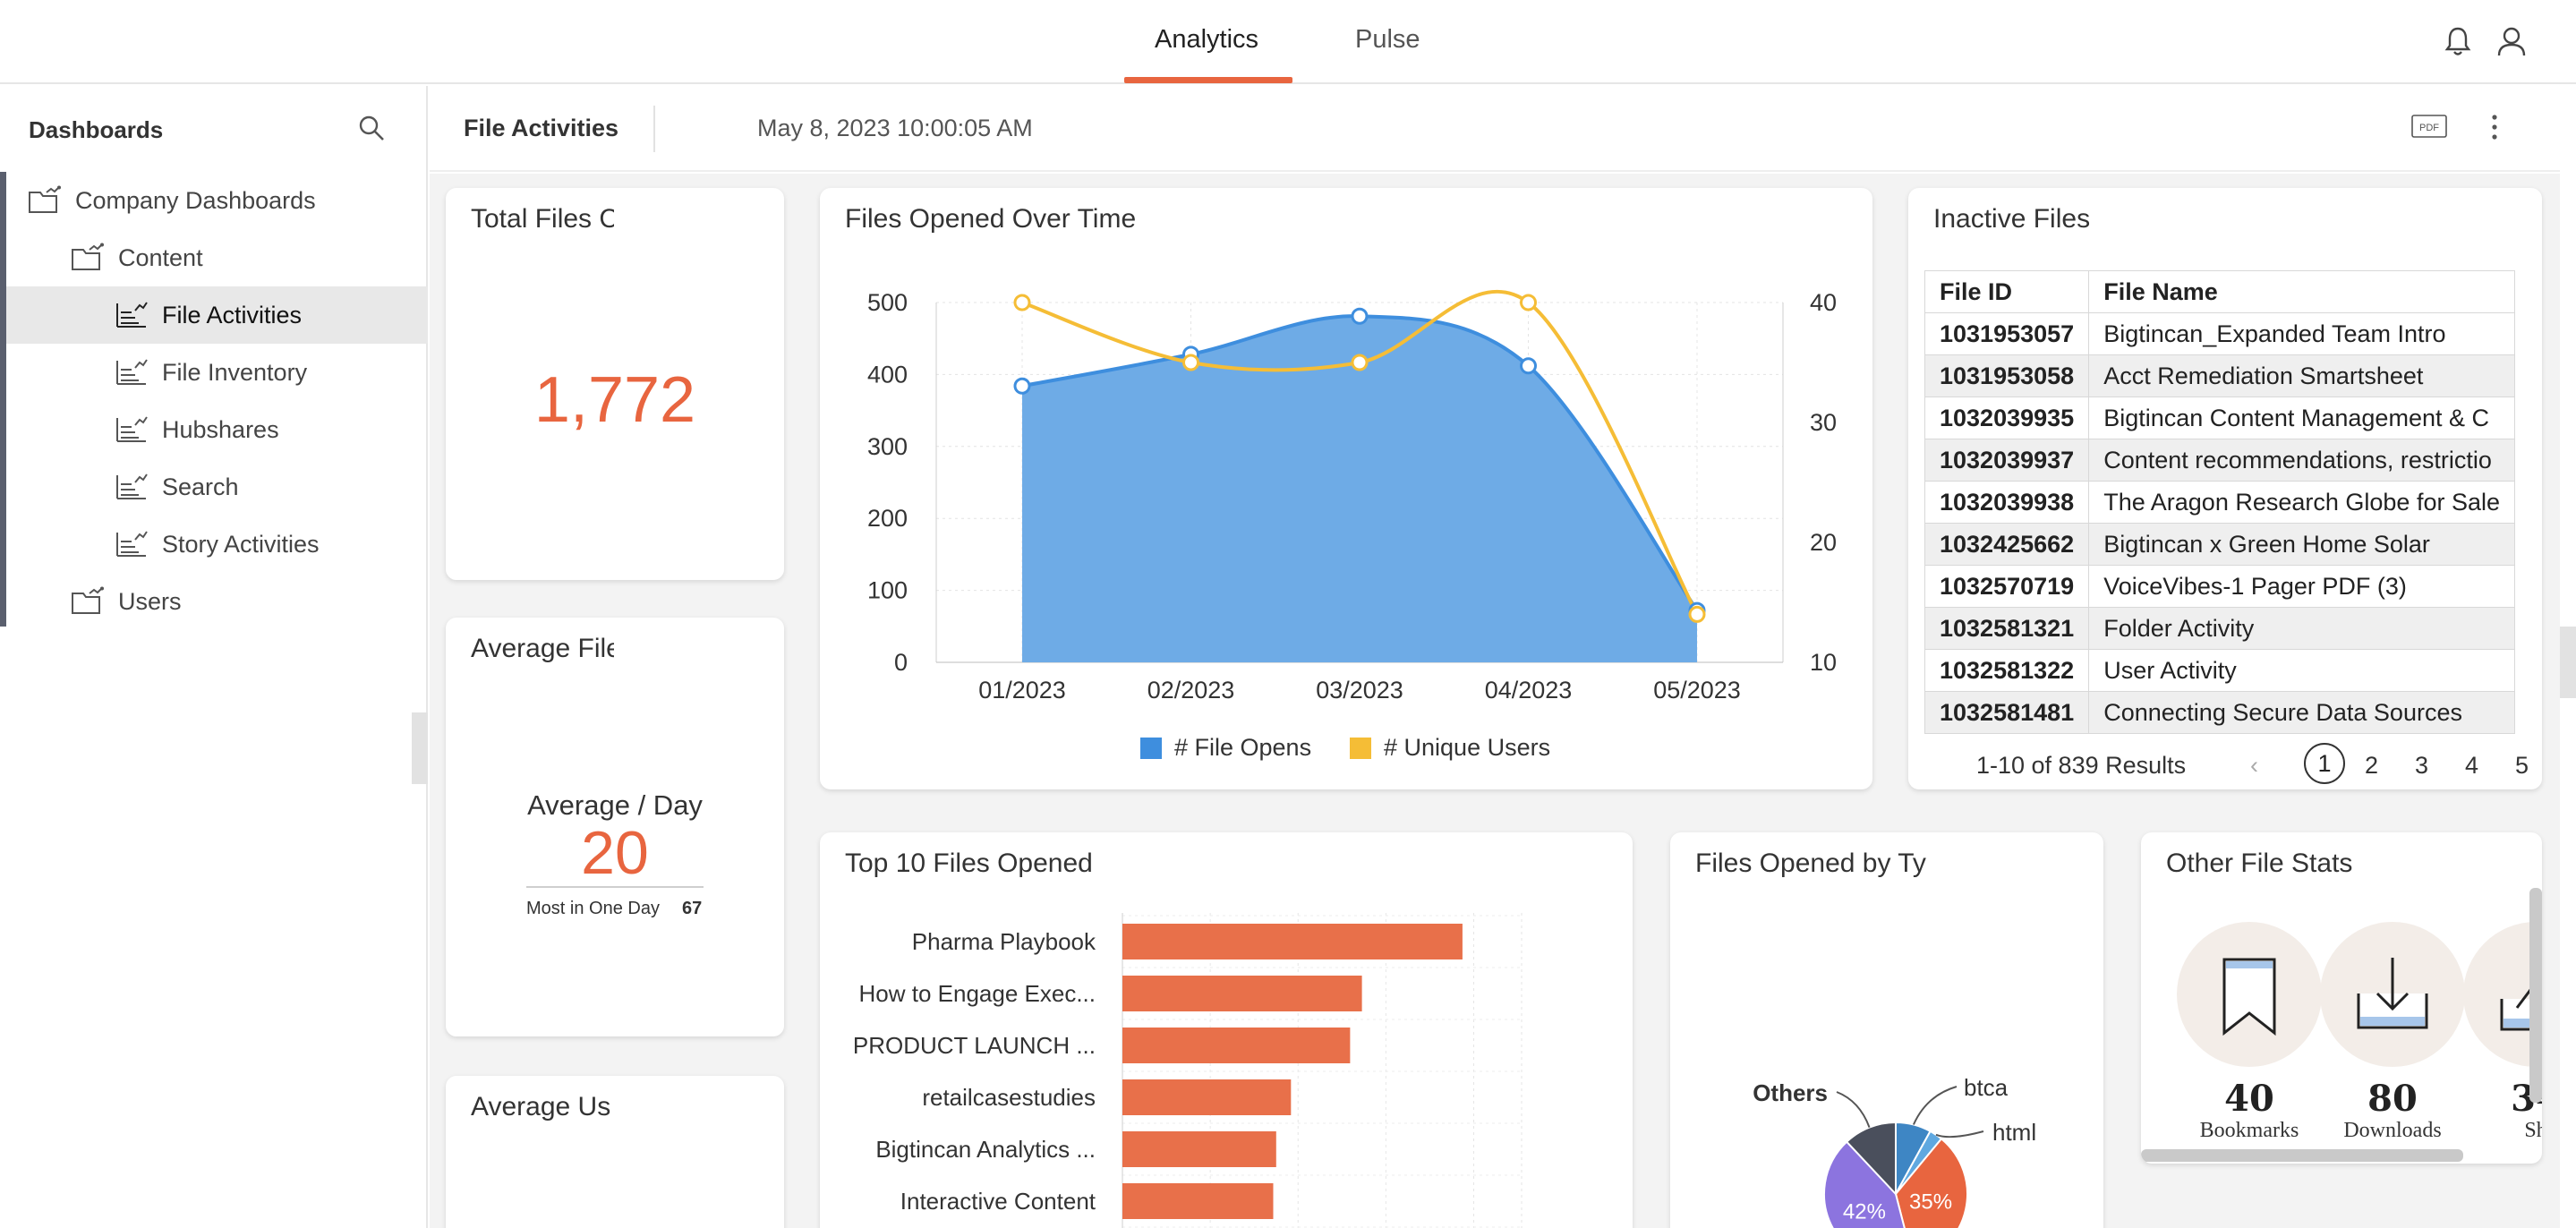  I want to click on y-left-tick-label: 200, so click(887, 518).